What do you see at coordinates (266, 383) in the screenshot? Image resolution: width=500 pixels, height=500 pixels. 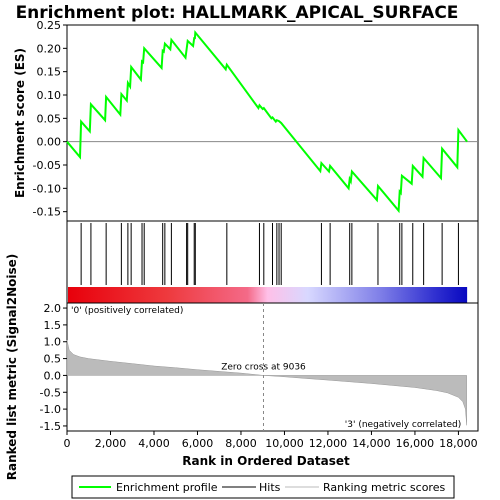 I see `ranking-metric-area` at bounding box center [266, 383].